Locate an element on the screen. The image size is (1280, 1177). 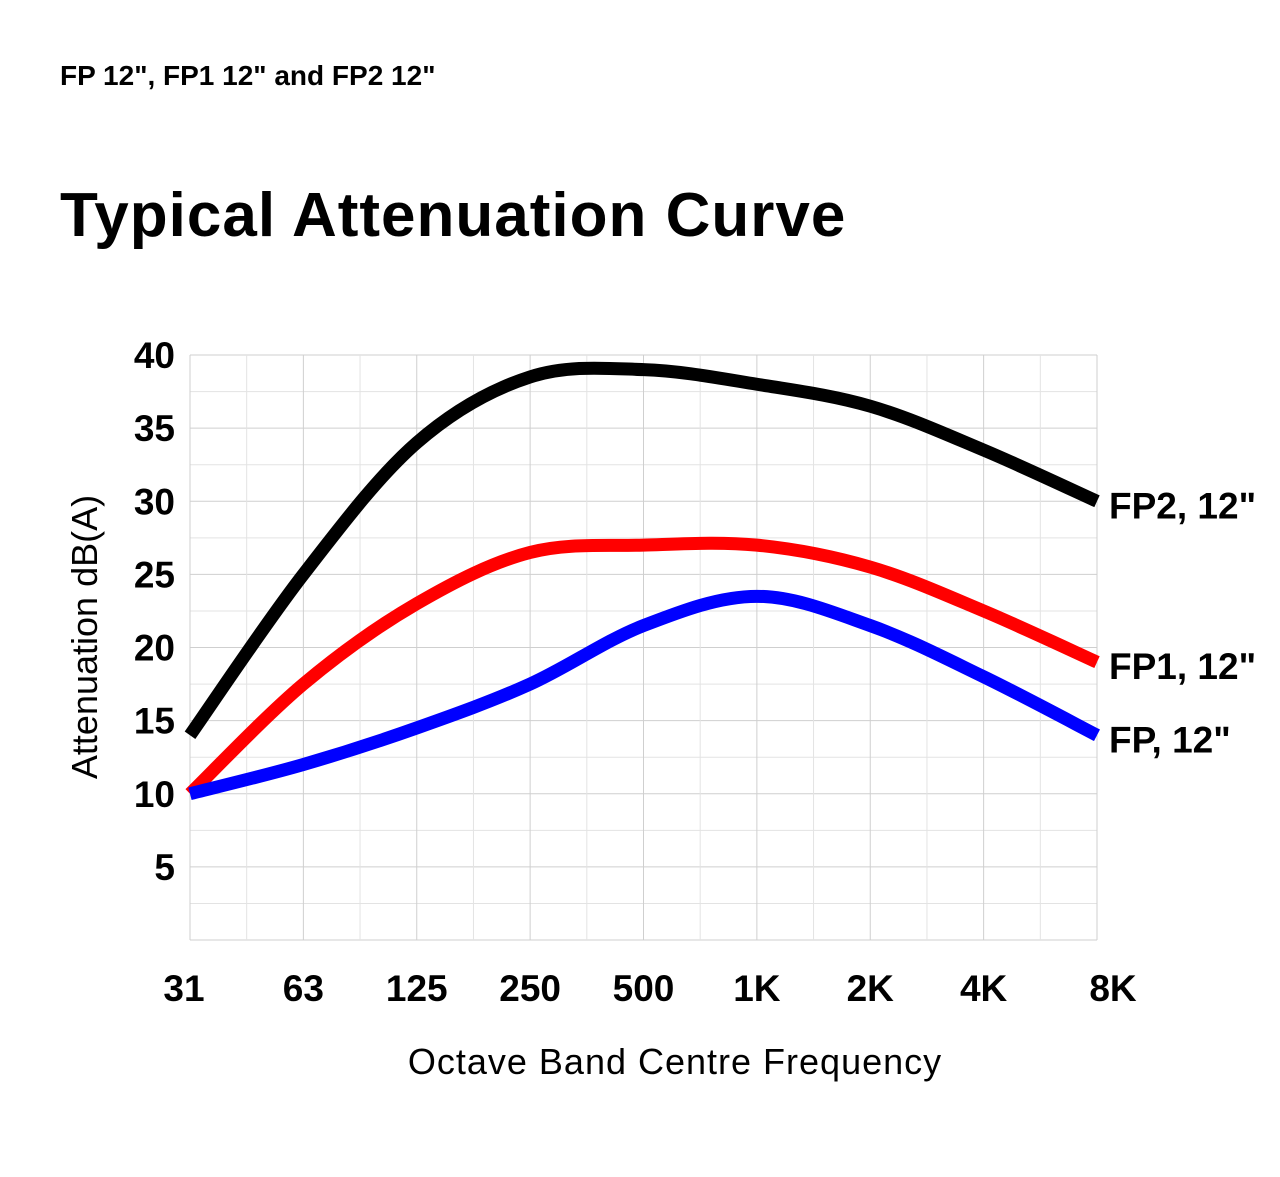
y-tick-label: 30 is located at coordinates (154, 501).